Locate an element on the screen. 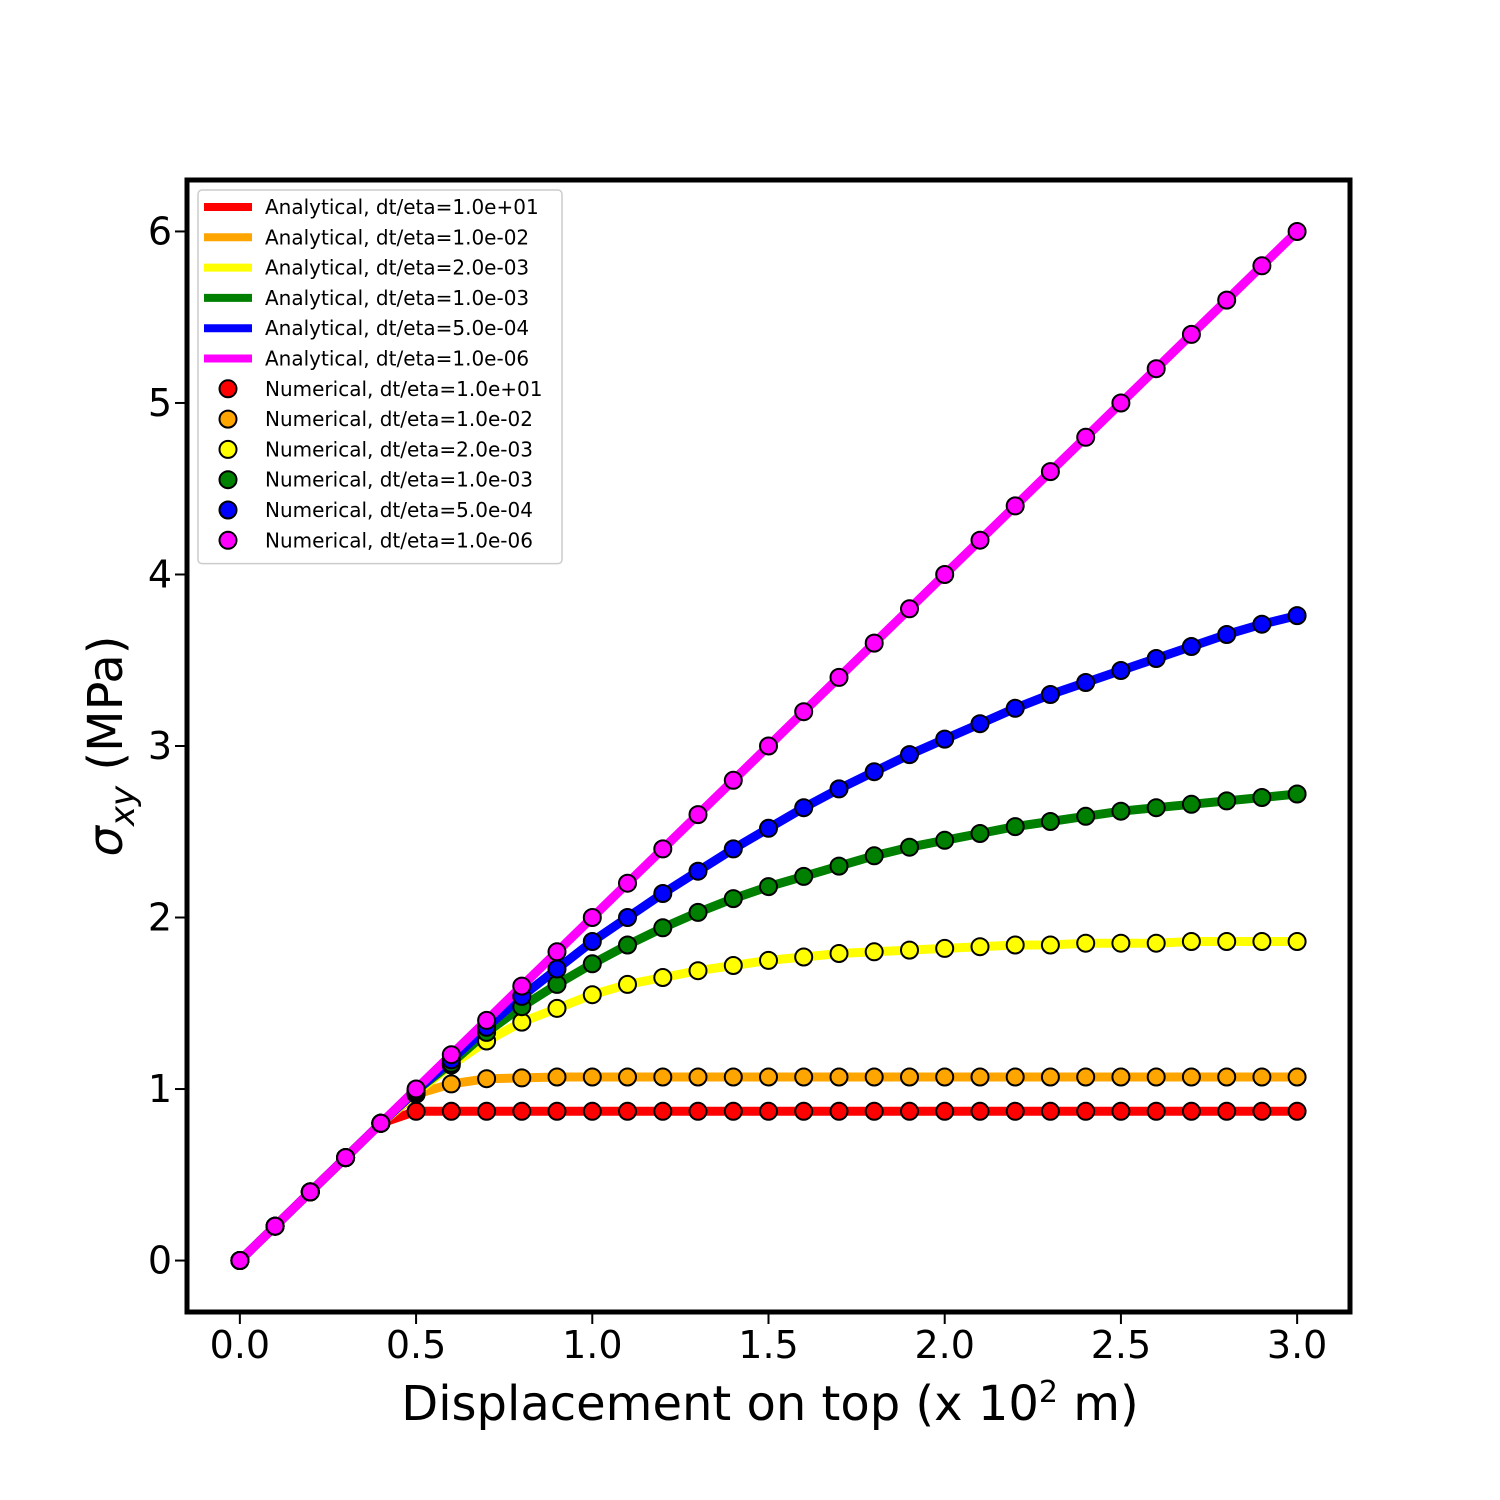 The image size is (1500, 1500). legend-label: Numerical, dt/eta=1.0e-06 is located at coordinates (399, 540).